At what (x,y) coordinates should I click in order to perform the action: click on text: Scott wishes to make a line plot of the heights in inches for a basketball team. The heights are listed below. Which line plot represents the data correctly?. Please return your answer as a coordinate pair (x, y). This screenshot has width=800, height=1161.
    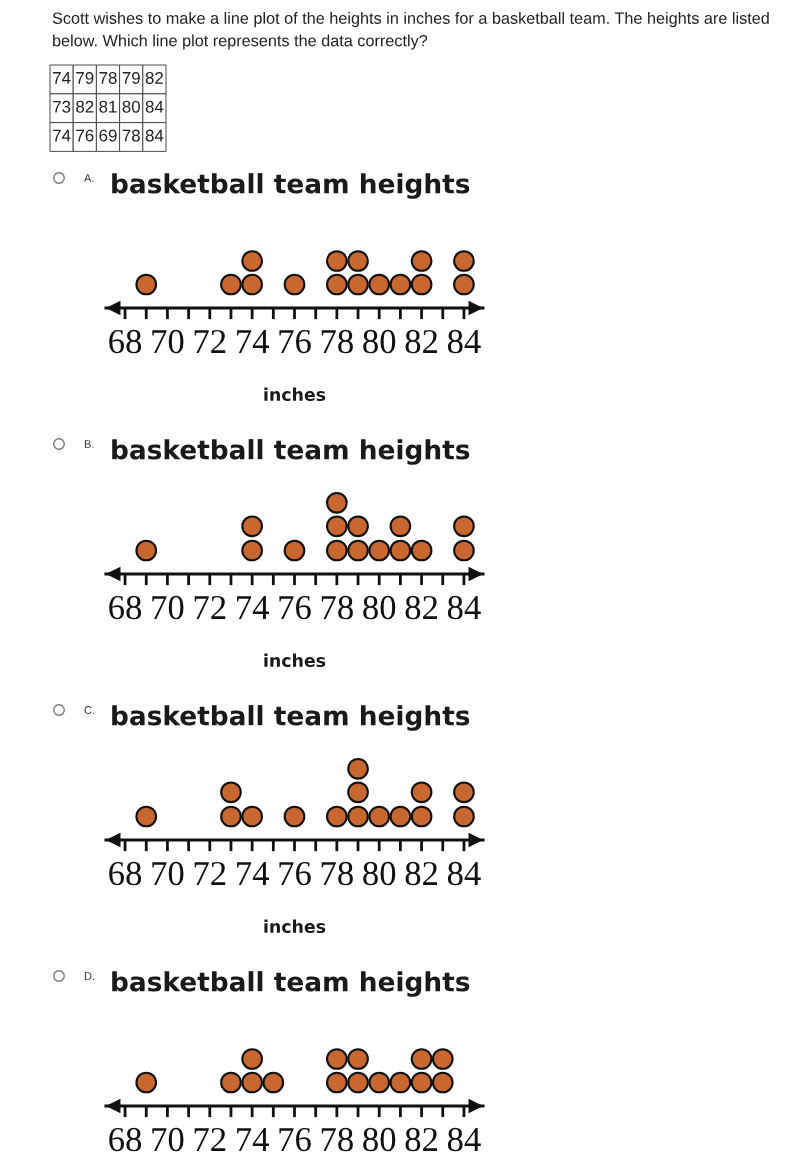
    Looking at the image, I should click on (410, 31).